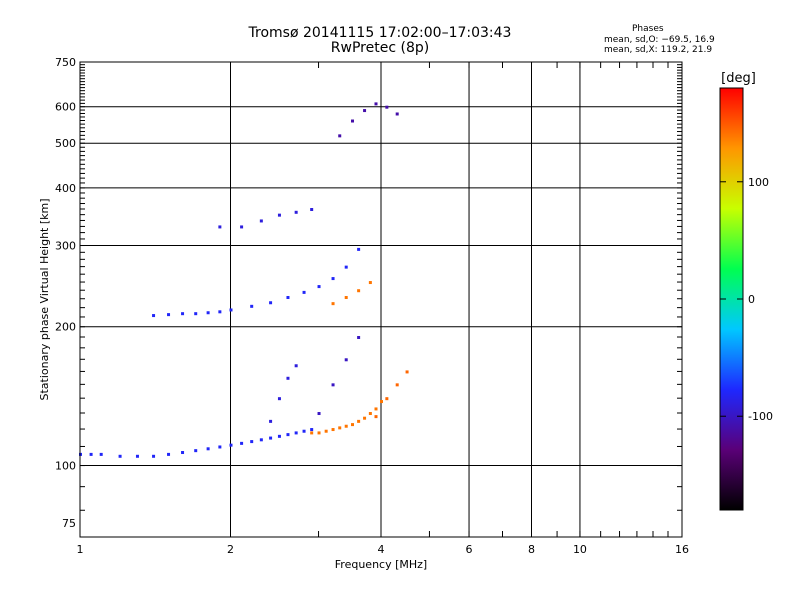 The image size is (800, 600). Describe the element at coordinates (69, 523) in the screenshot. I see `y-tick-label: 75` at that location.